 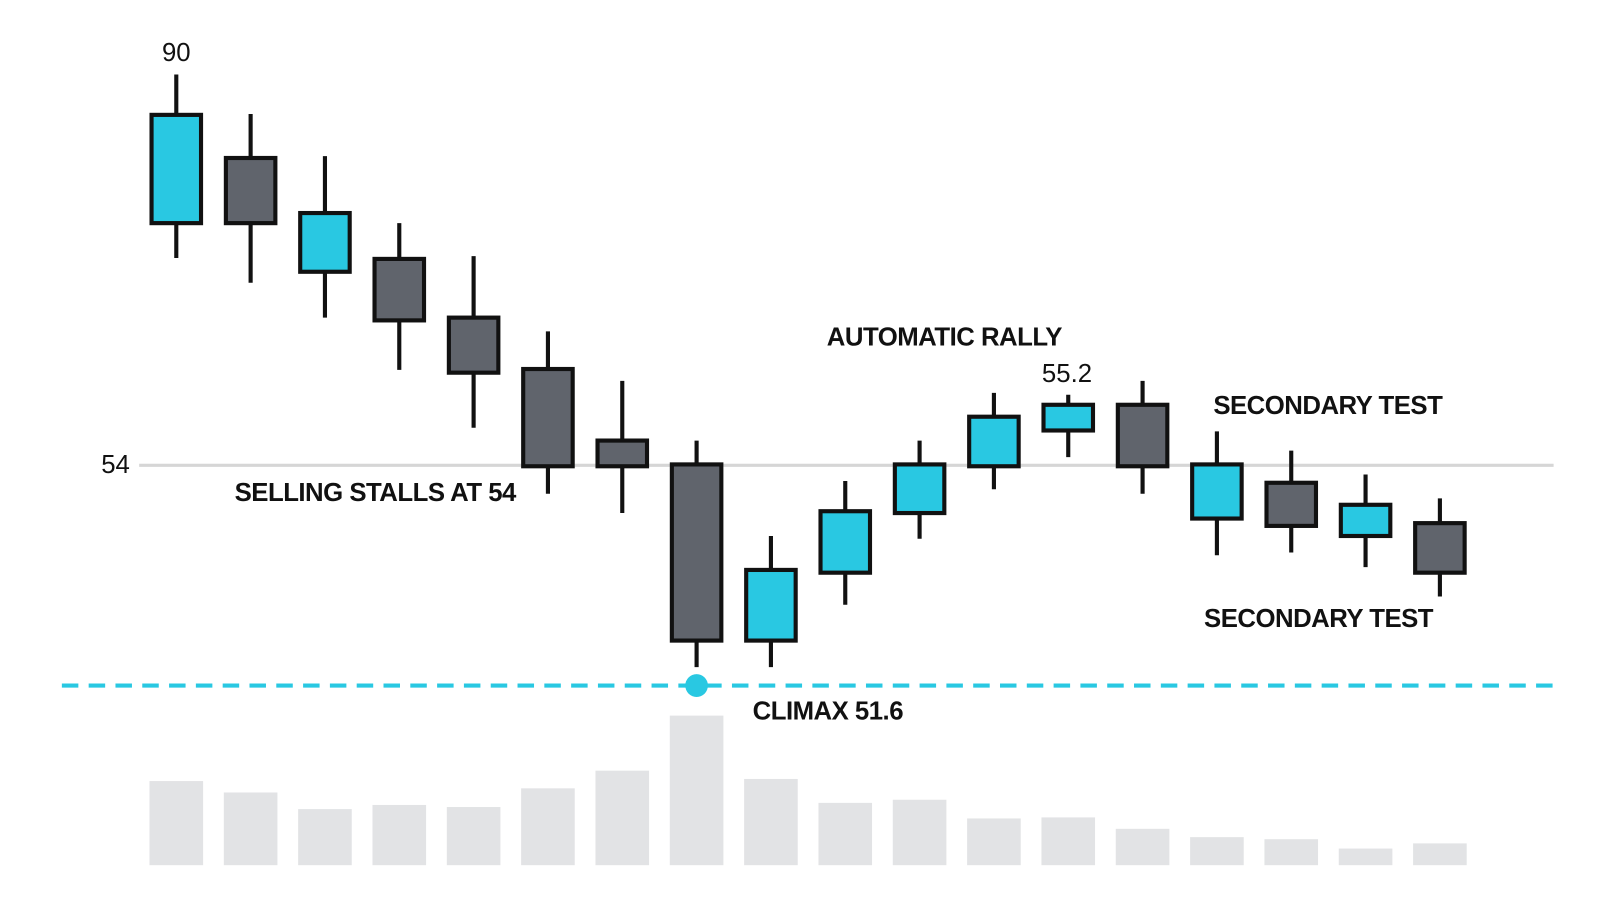 What do you see at coordinates (1067, 374) in the screenshot?
I see `annotation: 55.2` at bounding box center [1067, 374].